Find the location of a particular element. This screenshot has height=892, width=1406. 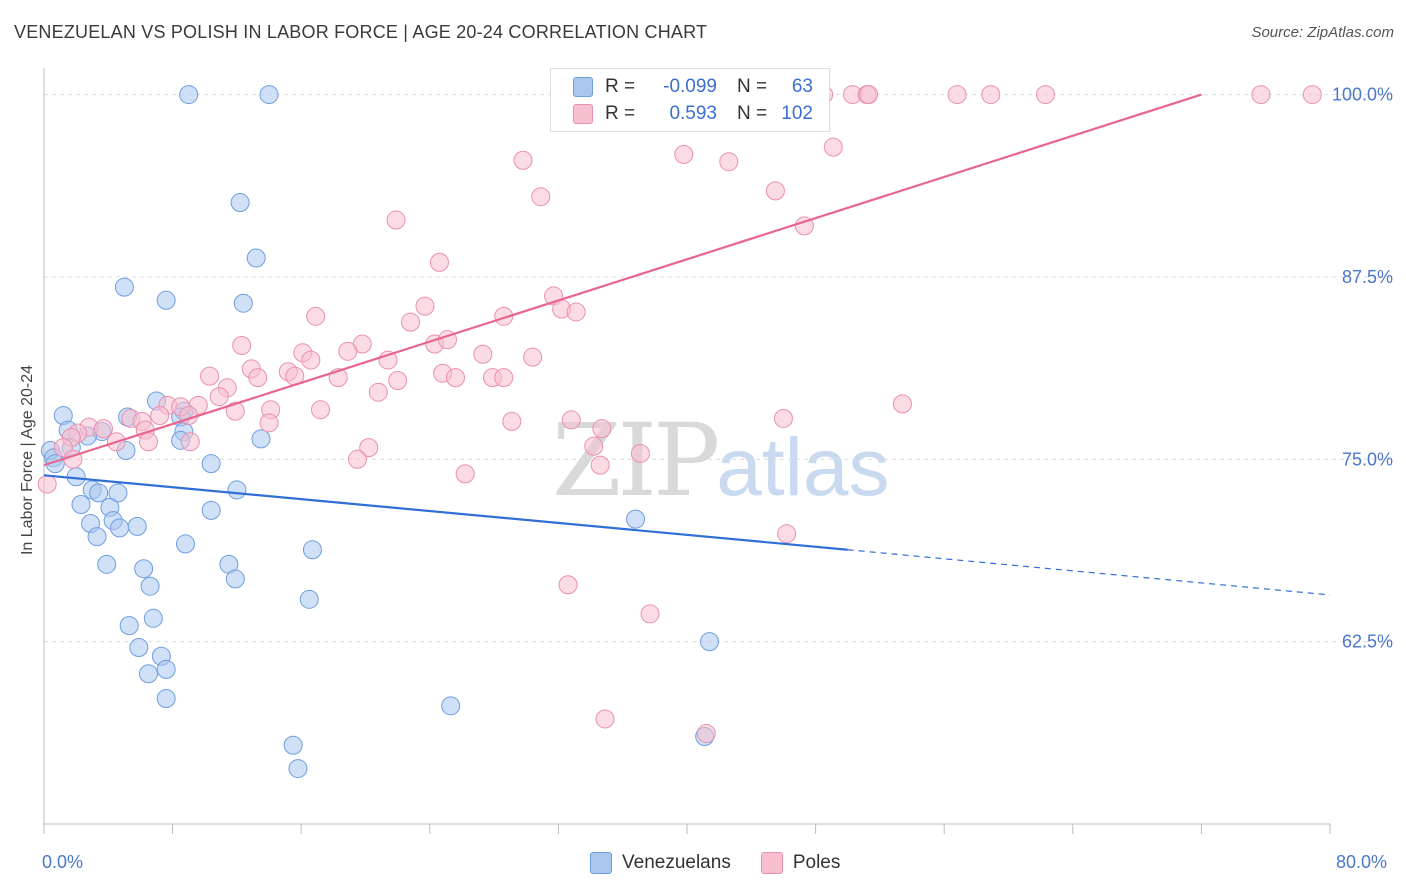

legend-label-poles: Poles is located at coordinates (816, 862).